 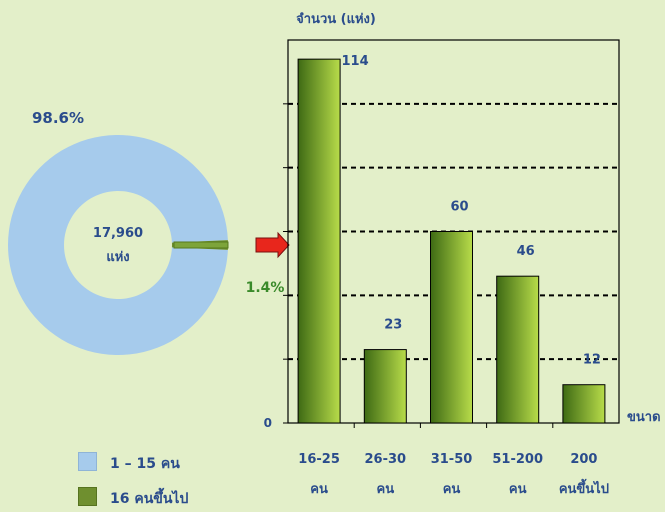 I want to click on x-tick-label: 26-30, so click(x=386, y=459).